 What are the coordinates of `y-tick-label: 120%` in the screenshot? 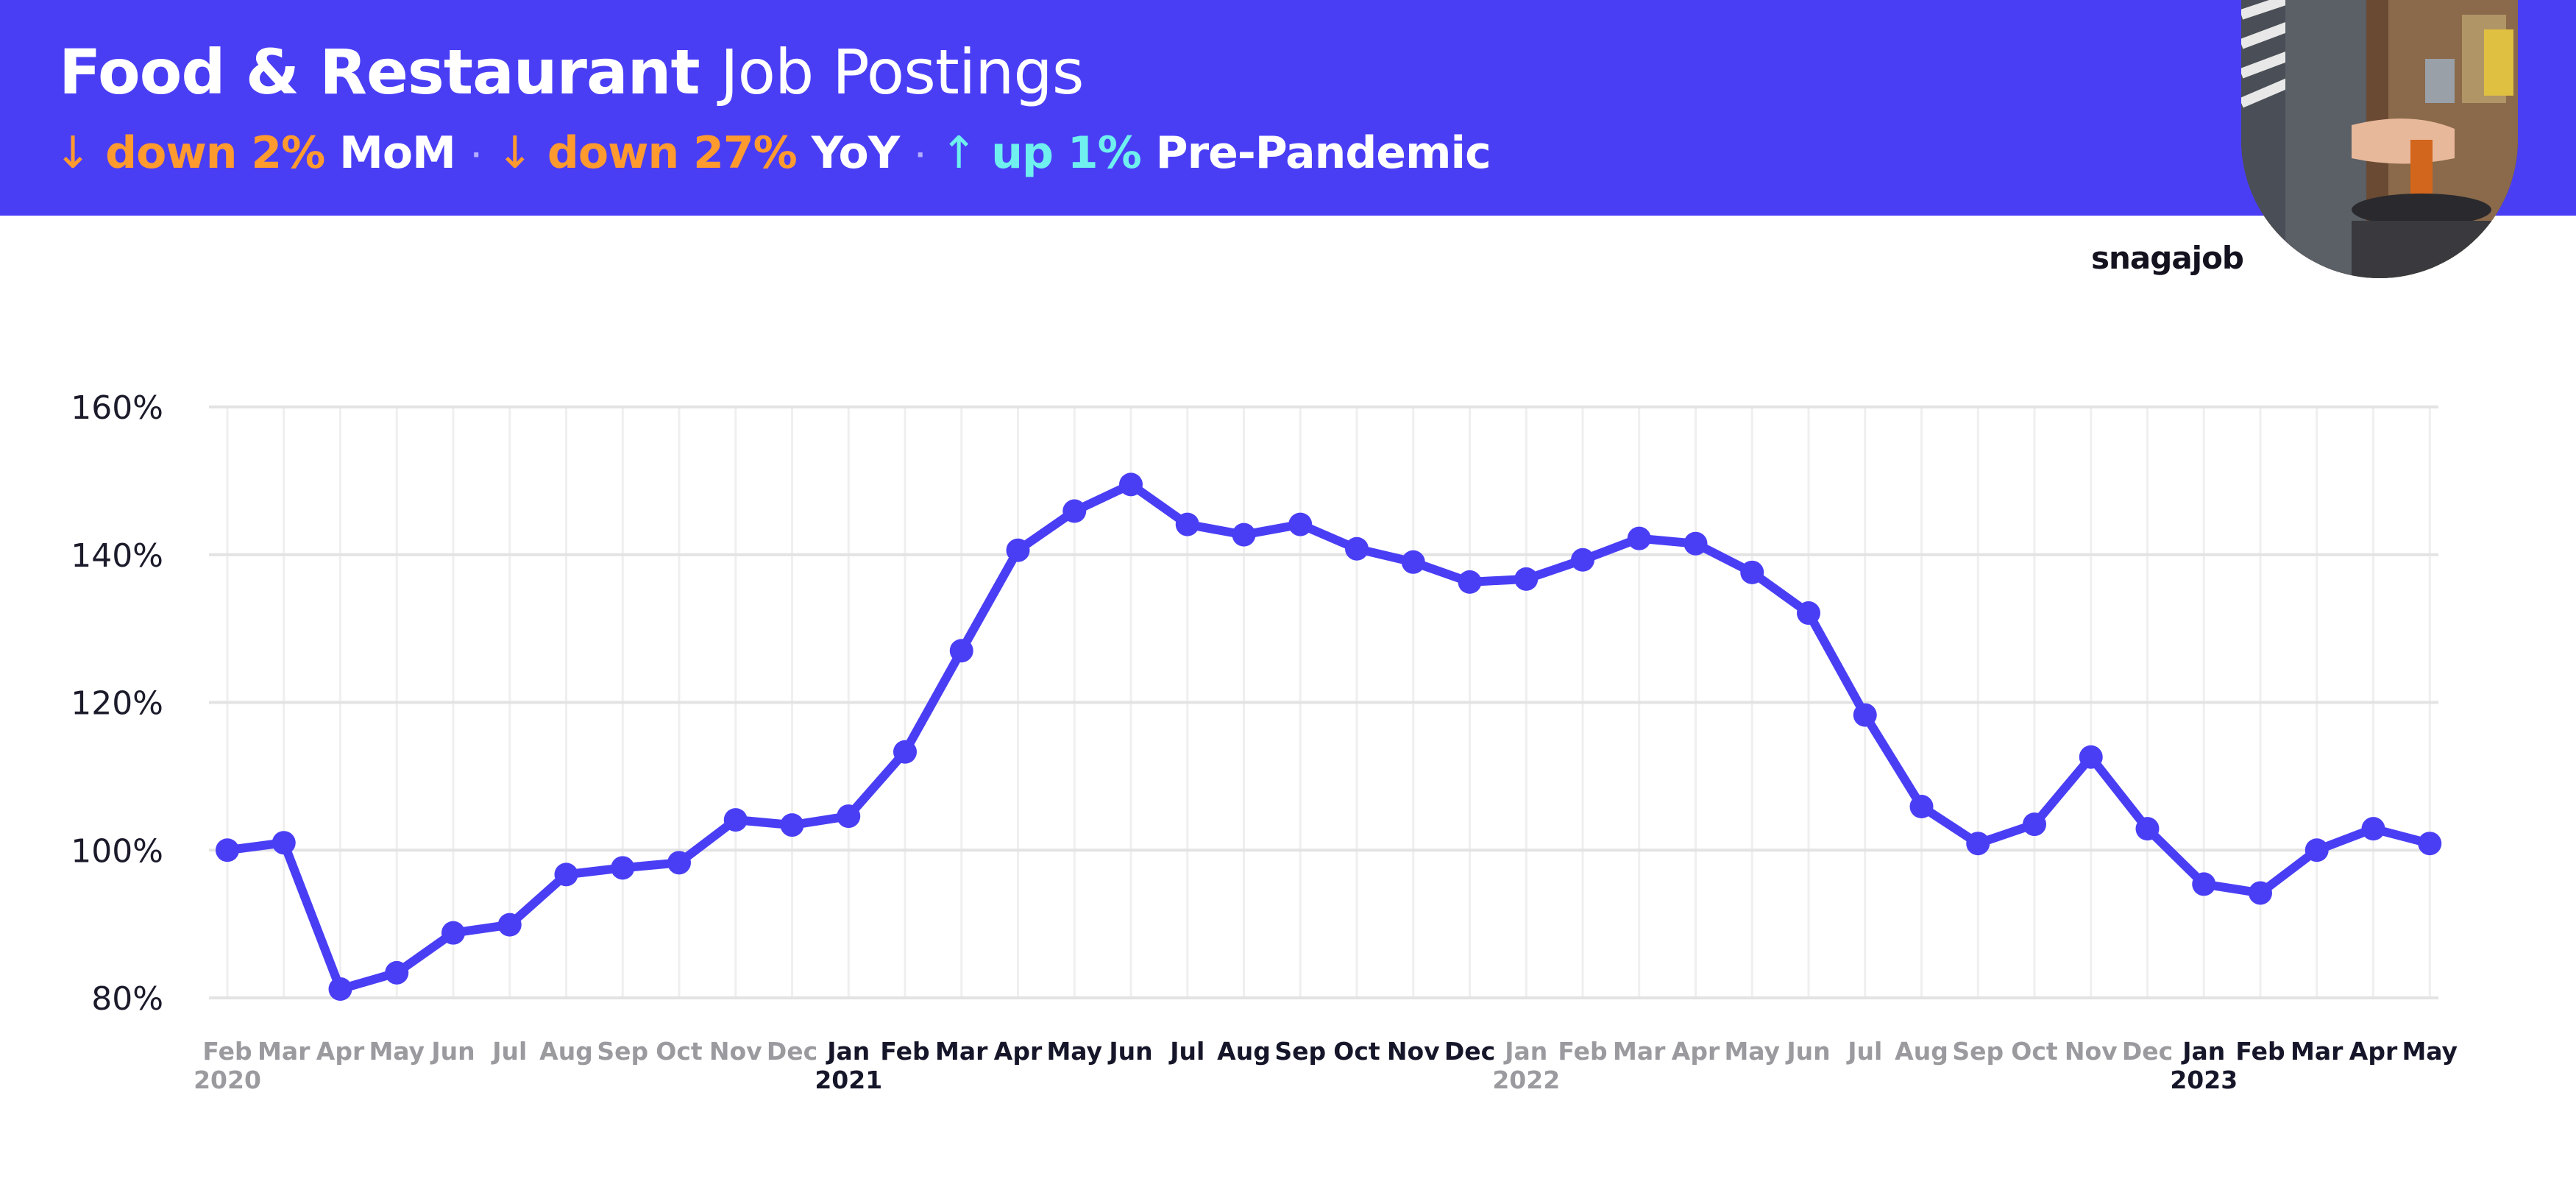 It's located at (117, 704).